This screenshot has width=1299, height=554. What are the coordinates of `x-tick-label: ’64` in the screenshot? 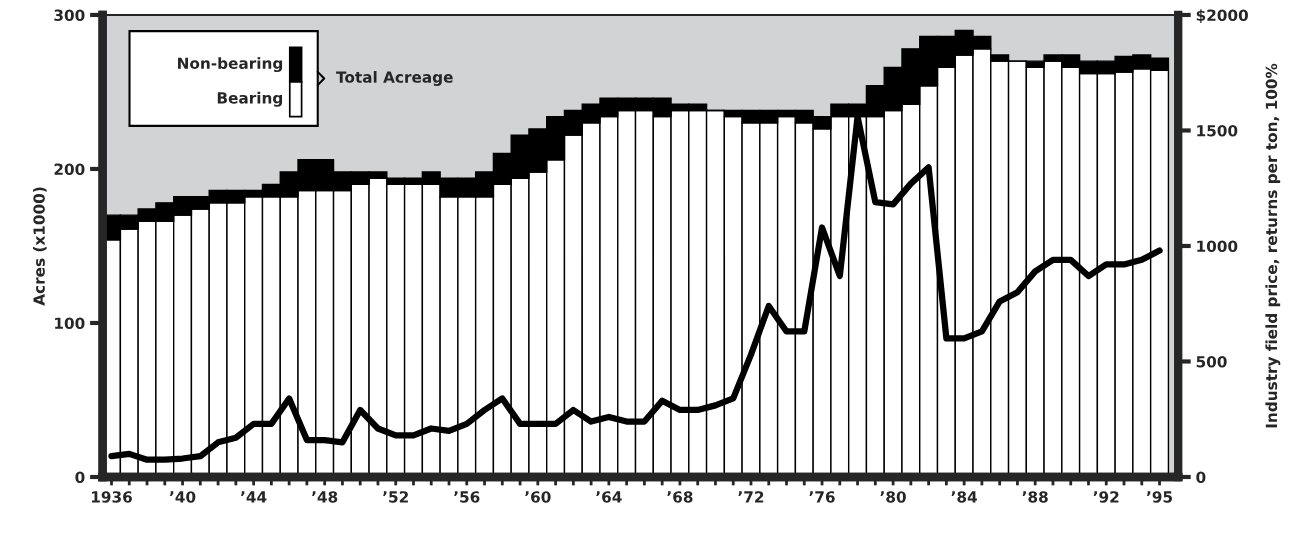 It's located at (609, 497).